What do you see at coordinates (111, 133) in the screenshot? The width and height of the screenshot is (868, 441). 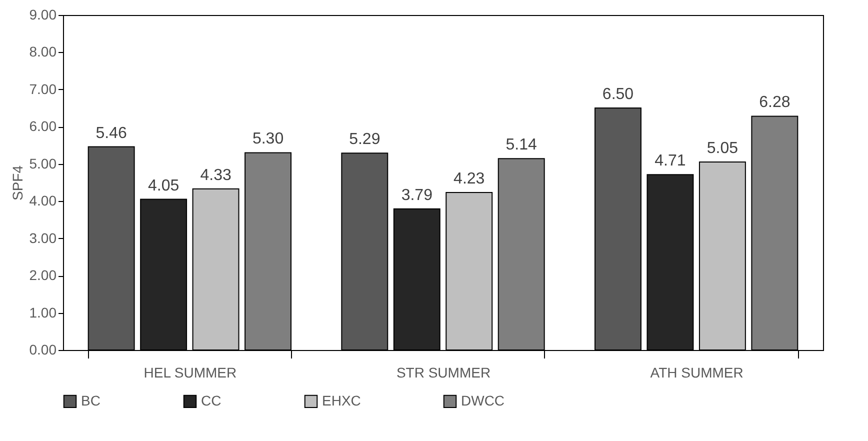 I see `data-label: 5.46` at bounding box center [111, 133].